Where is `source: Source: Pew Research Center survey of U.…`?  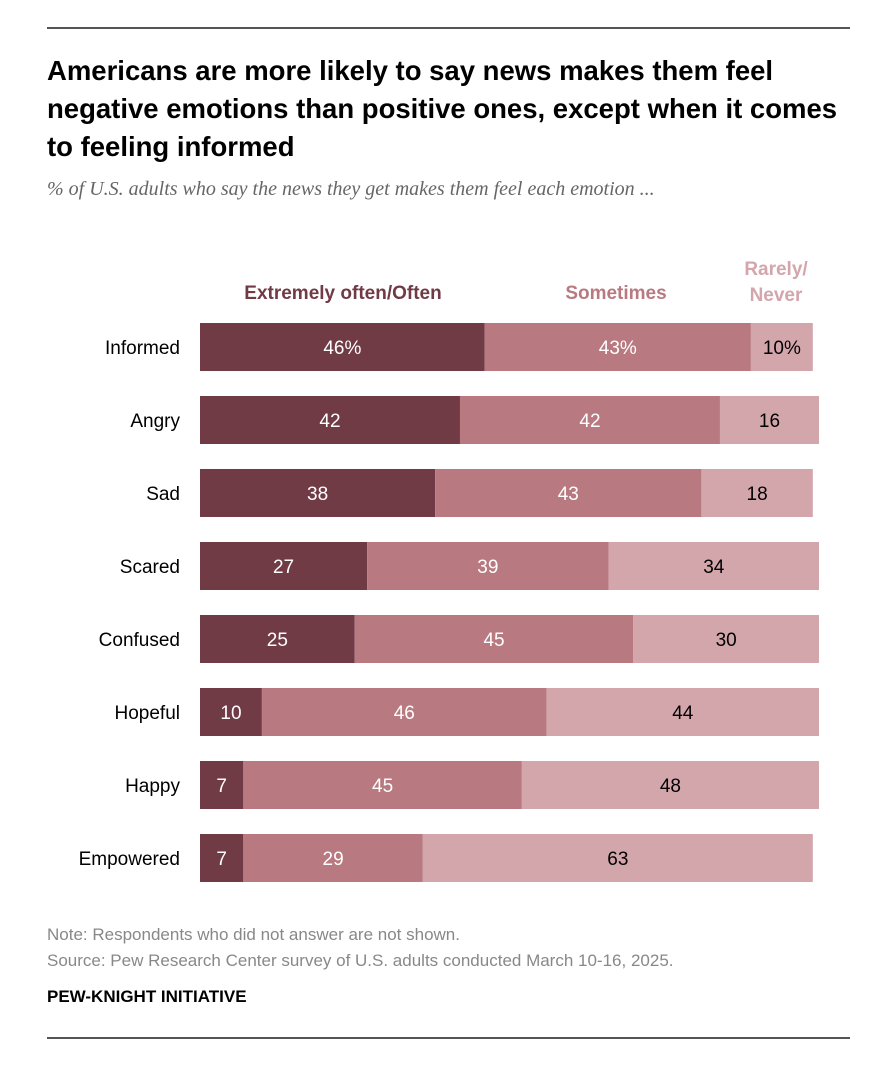 source: Source: Pew Research Center survey of U.… is located at coordinates (360, 960).